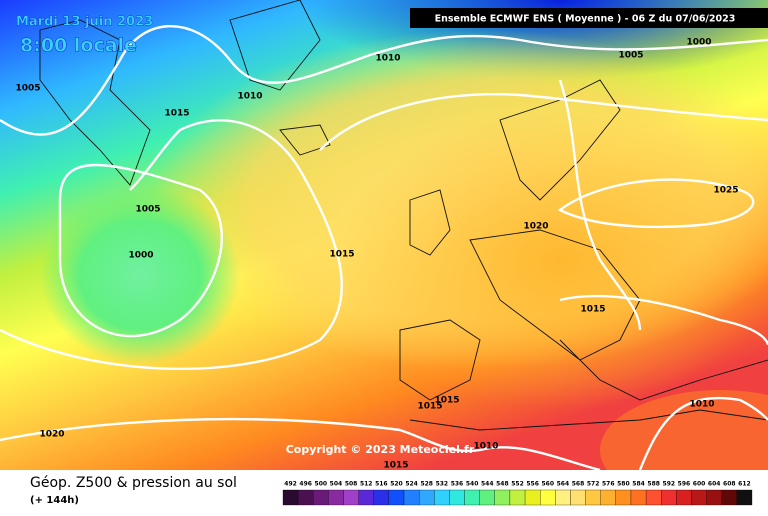  I want to click on footer-subtitle: (+ 144h), so click(54, 500).